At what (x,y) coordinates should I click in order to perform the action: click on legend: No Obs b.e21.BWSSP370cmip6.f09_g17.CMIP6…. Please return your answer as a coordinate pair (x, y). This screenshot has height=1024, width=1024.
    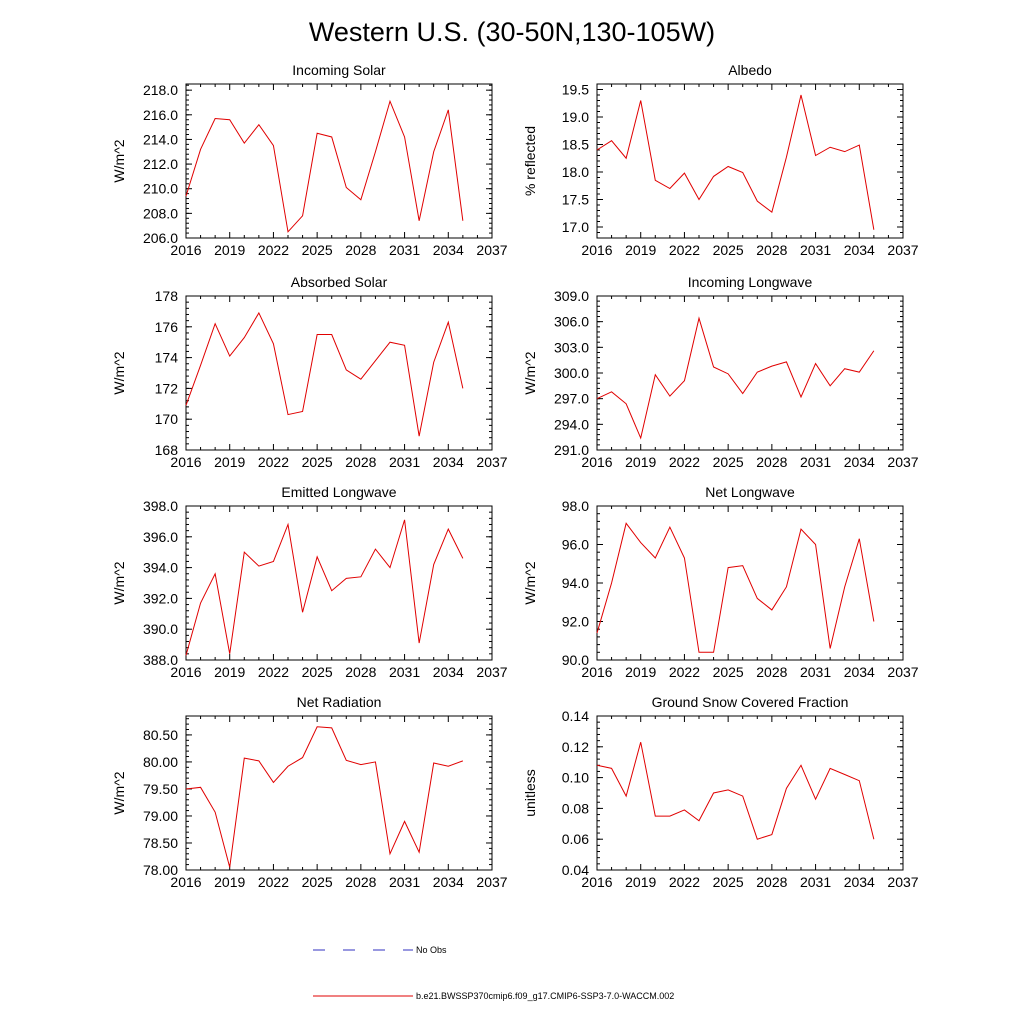
    Looking at the image, I should click on (493, 973).